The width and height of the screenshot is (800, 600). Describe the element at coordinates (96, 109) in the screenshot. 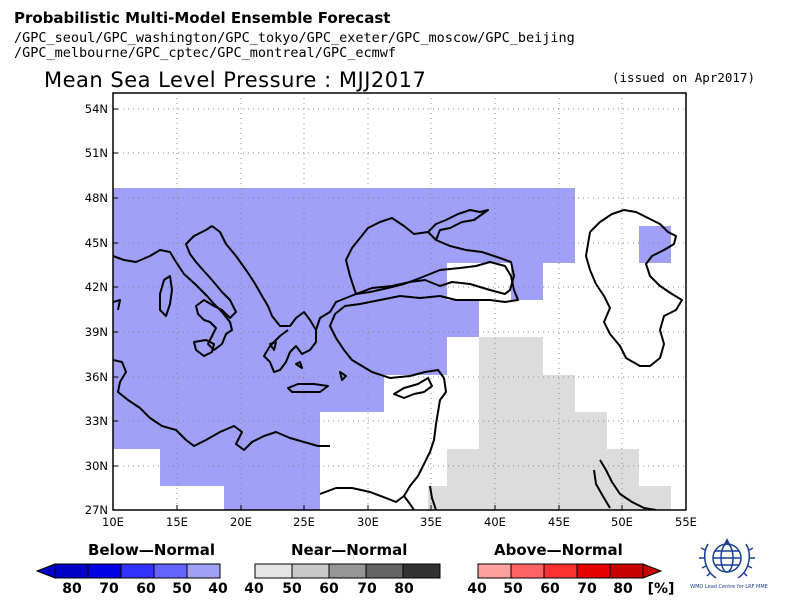

I see `lat-tick-label: 54N` at that location.